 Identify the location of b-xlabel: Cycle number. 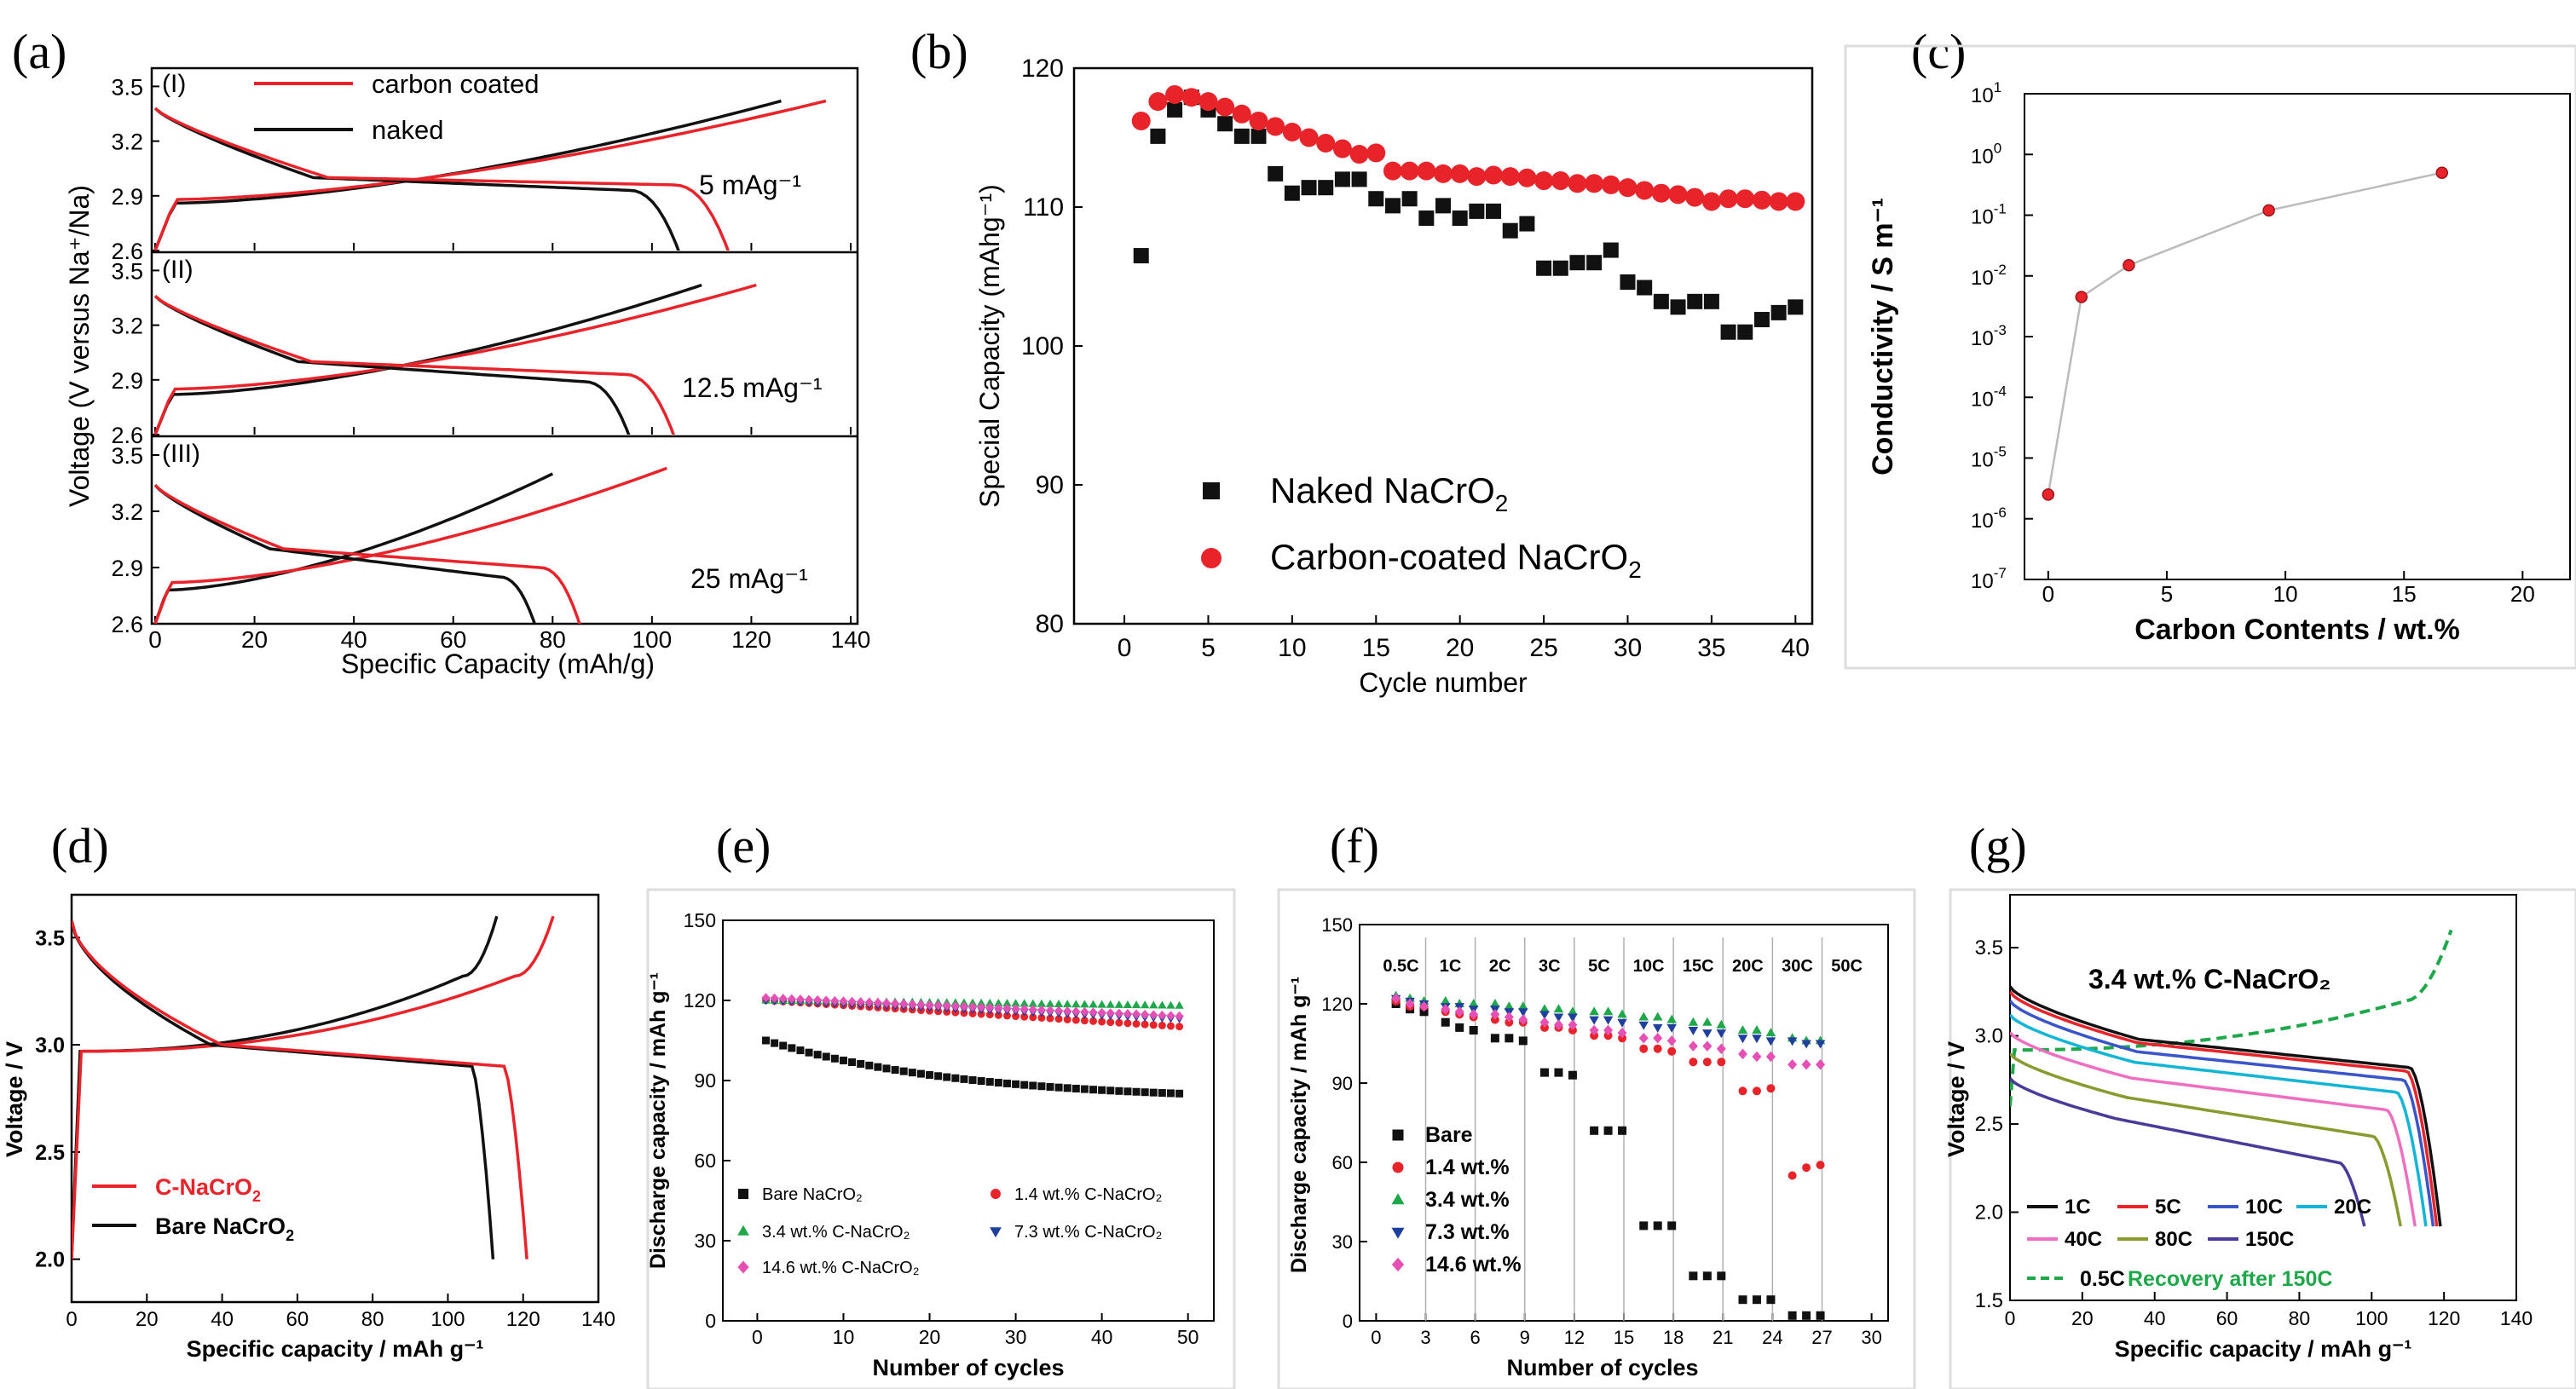
(1443, 683).